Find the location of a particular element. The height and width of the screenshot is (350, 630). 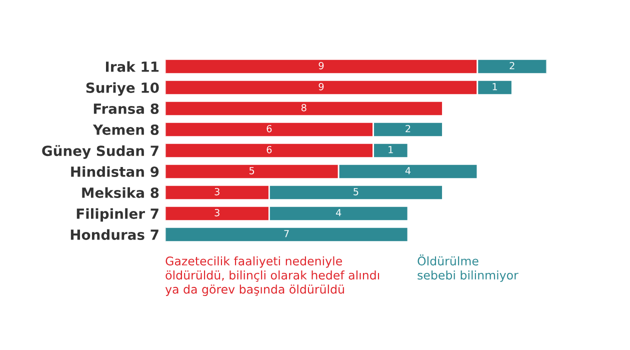

series-label: Öldürülme sebebi bilinmiyor is located at coordinates (468, 268).